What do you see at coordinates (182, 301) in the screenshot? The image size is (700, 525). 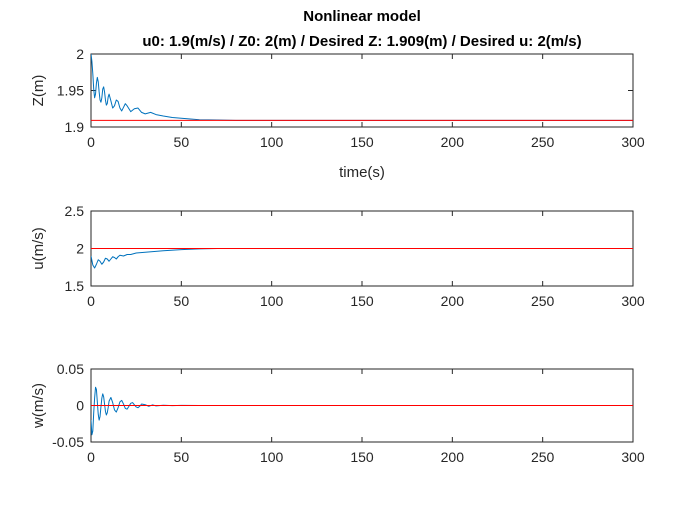 I see `x-tick-label-u-1: 50` at bounding box center [182, 301].